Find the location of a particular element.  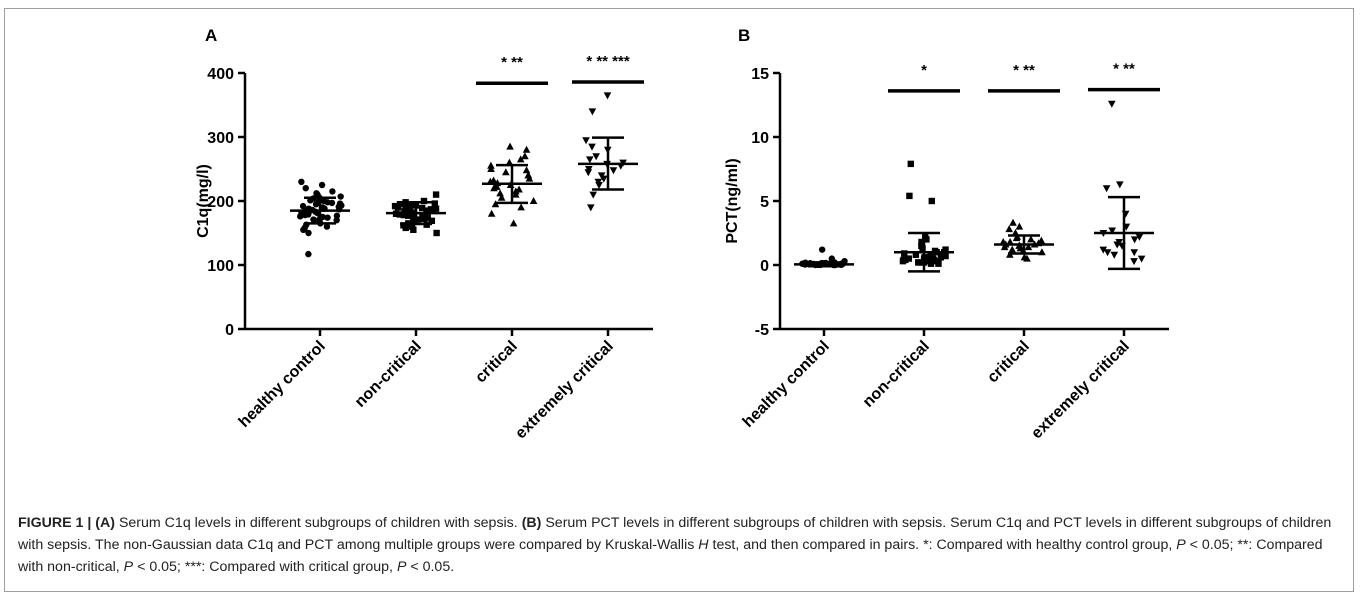

panel-b-y-tick-label: 10 is located at coordinates (760, 138).